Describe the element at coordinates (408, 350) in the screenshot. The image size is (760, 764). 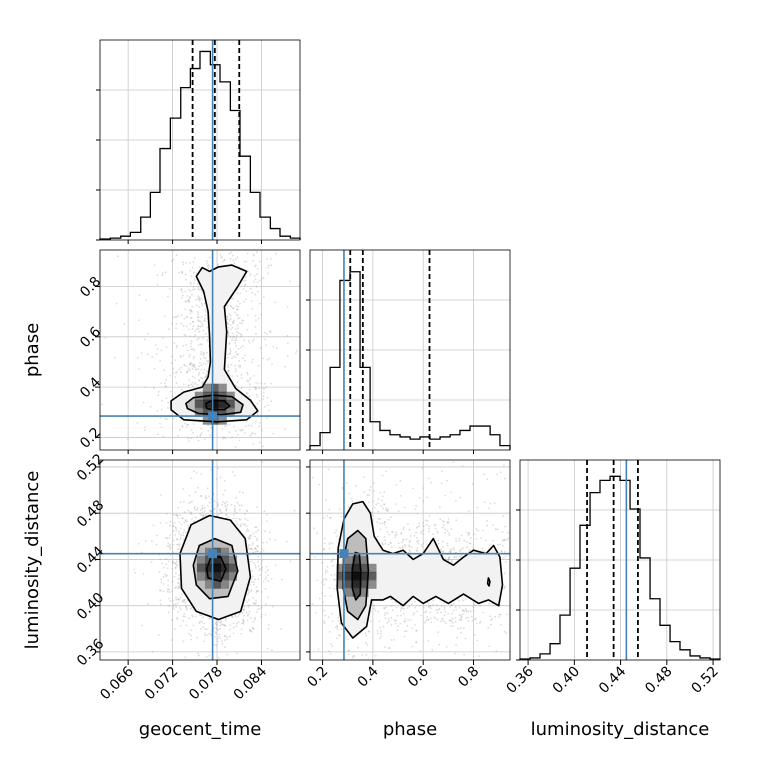
I see `panel-hist_phase` at that location.